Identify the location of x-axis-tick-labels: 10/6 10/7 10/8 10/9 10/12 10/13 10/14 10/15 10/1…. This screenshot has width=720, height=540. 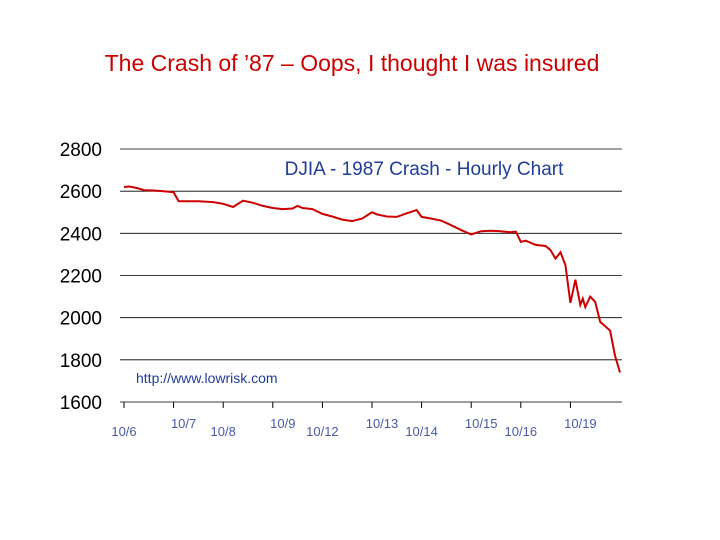
(353, 427).